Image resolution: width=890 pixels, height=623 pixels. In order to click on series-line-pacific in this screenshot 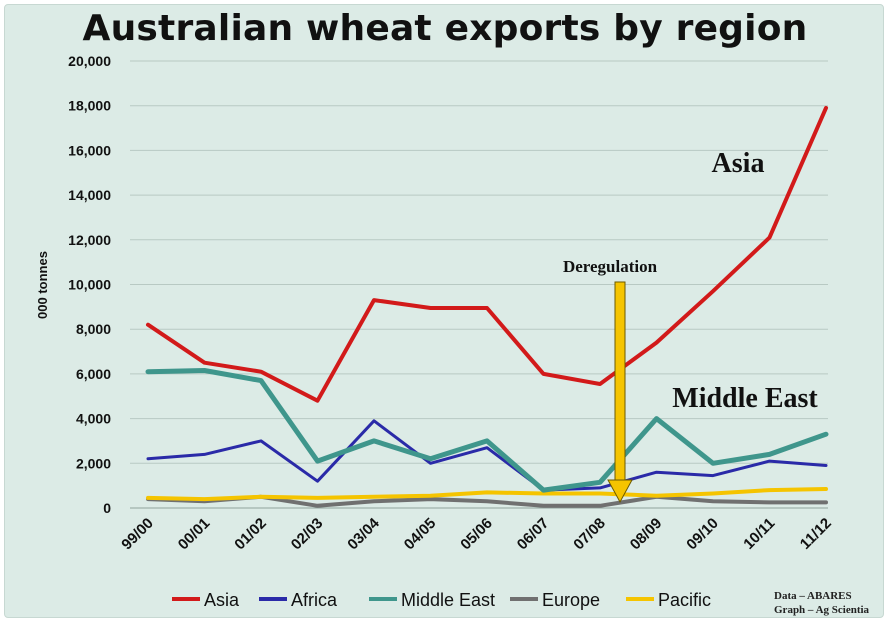, I will do `click(487, 494)`.